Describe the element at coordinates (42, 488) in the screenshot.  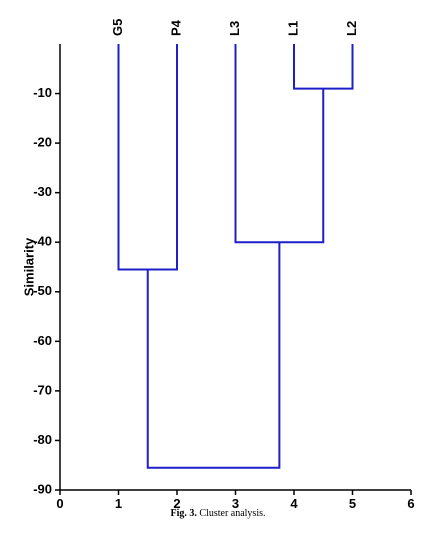
I see `y-tick-label: -90` at that location.